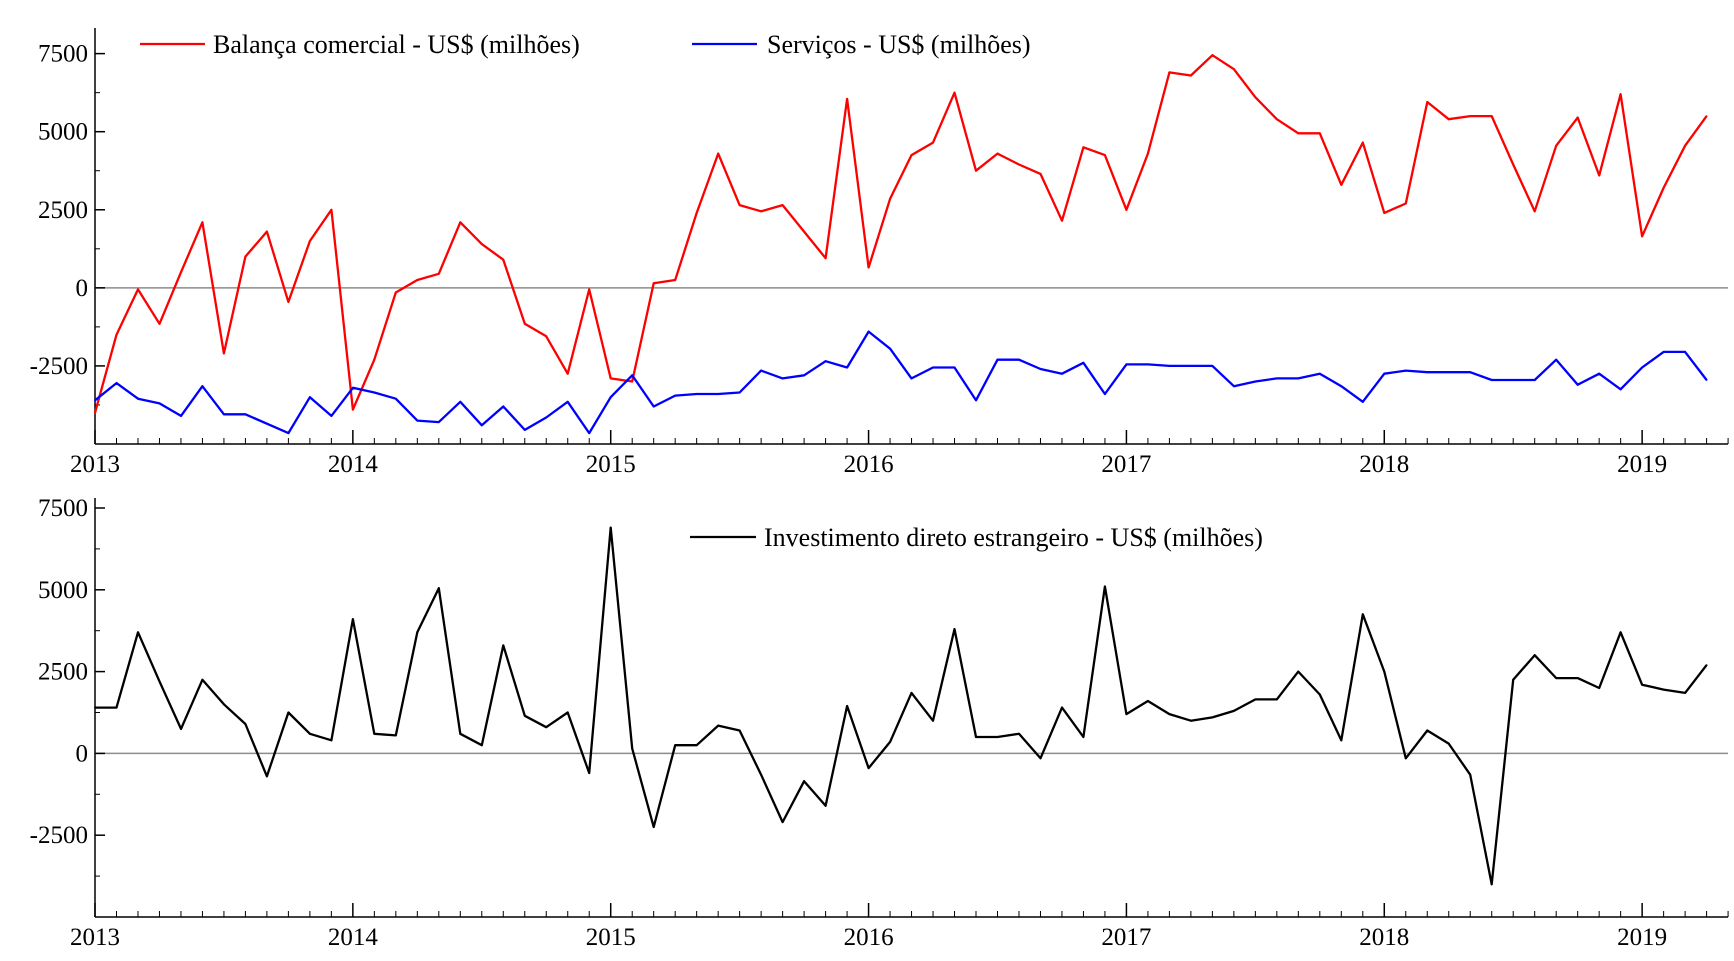 The width and height of the screenshot is (1734, 961). What do you see at coordinates (901, 382) in the screenshot?
I see `series-line-servicos-us-milhoes` at bounding box center [901, 382].